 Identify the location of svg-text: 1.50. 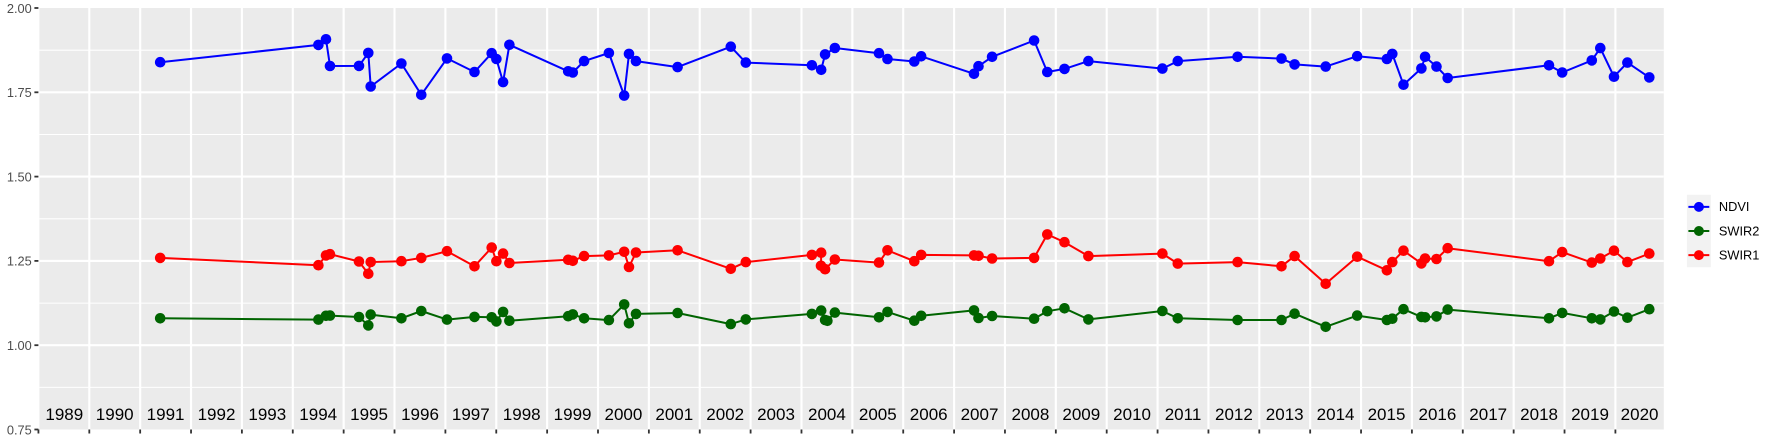
(19, 176).